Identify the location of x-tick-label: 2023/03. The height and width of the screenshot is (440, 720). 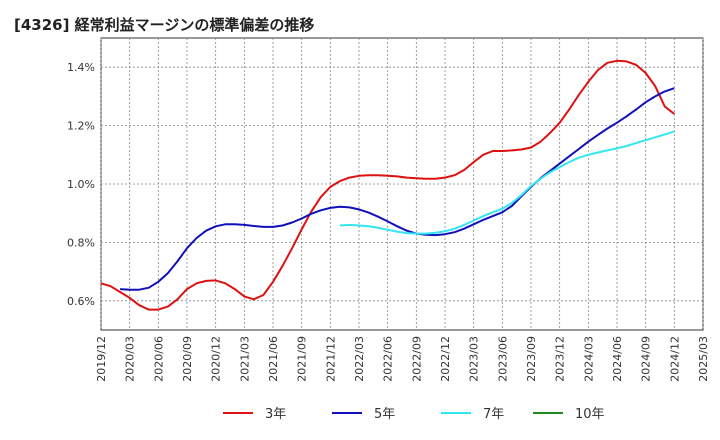
(474, 359).